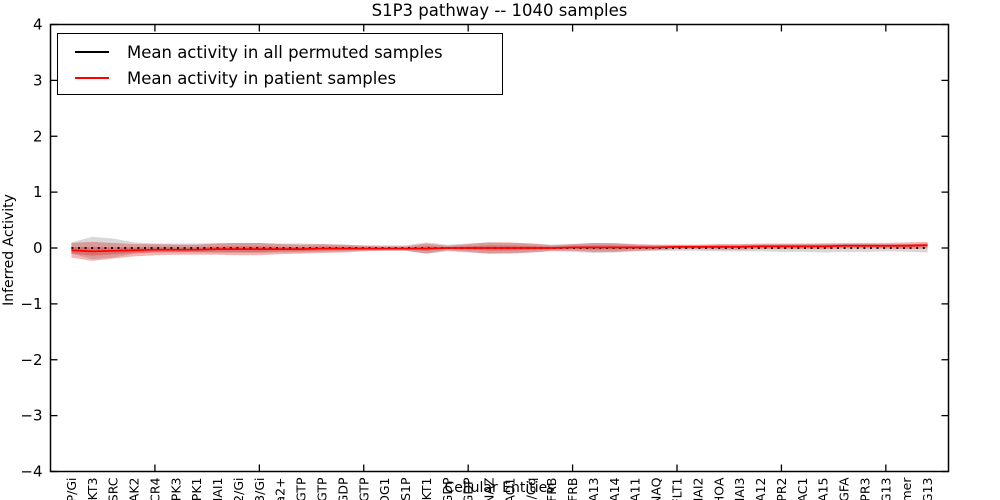 This screenshot has width=1000, height=500. What do you see at coordinates (760, 489) in the screenshot?
I see `entity-label: GNA12` at bounding box center [760, 489].